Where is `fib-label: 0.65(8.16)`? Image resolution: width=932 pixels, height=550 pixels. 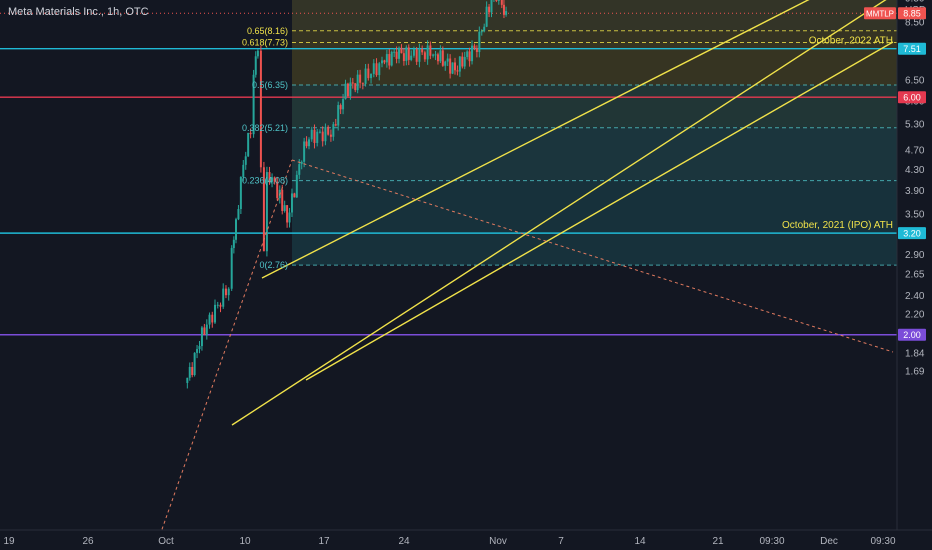
fib-label: 0.65(8.16) is located at coordinates (267, 31).